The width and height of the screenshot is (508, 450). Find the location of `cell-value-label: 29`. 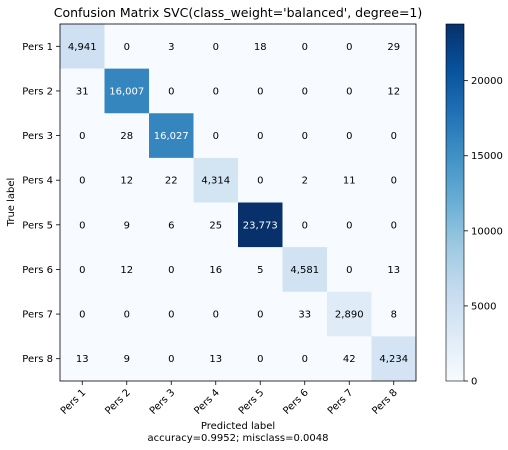

cell-value-label: 29 is located at coordinates (393, 47).